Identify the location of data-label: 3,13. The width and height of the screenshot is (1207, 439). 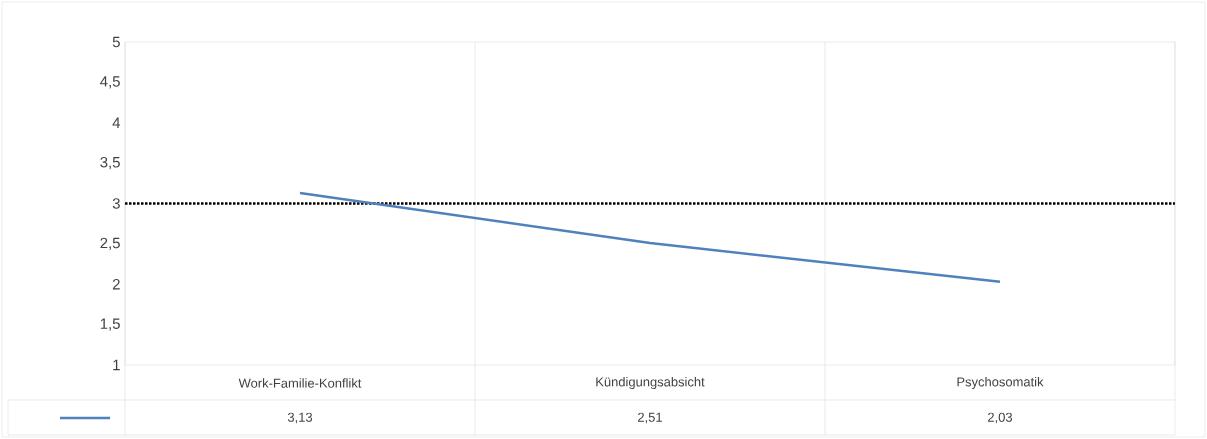
(300, 418).